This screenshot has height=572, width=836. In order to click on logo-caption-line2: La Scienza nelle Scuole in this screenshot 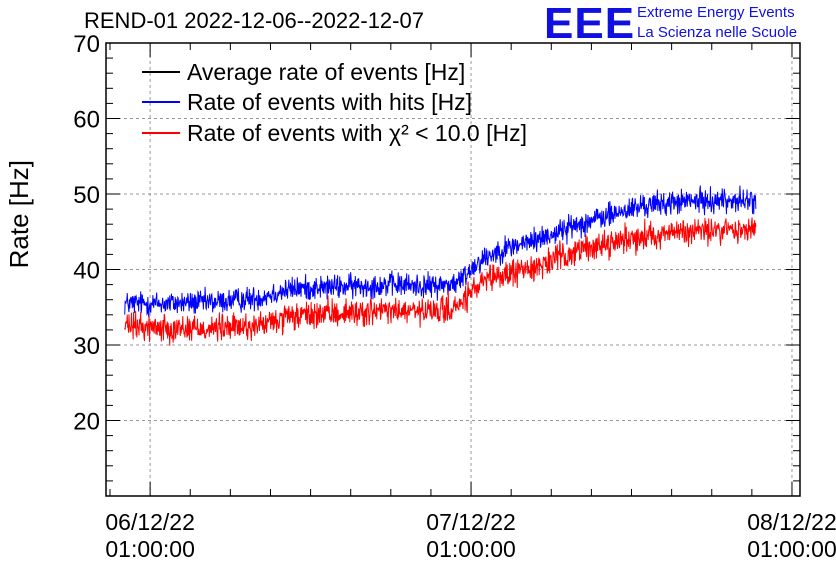, I will do `click(717, 32)`.